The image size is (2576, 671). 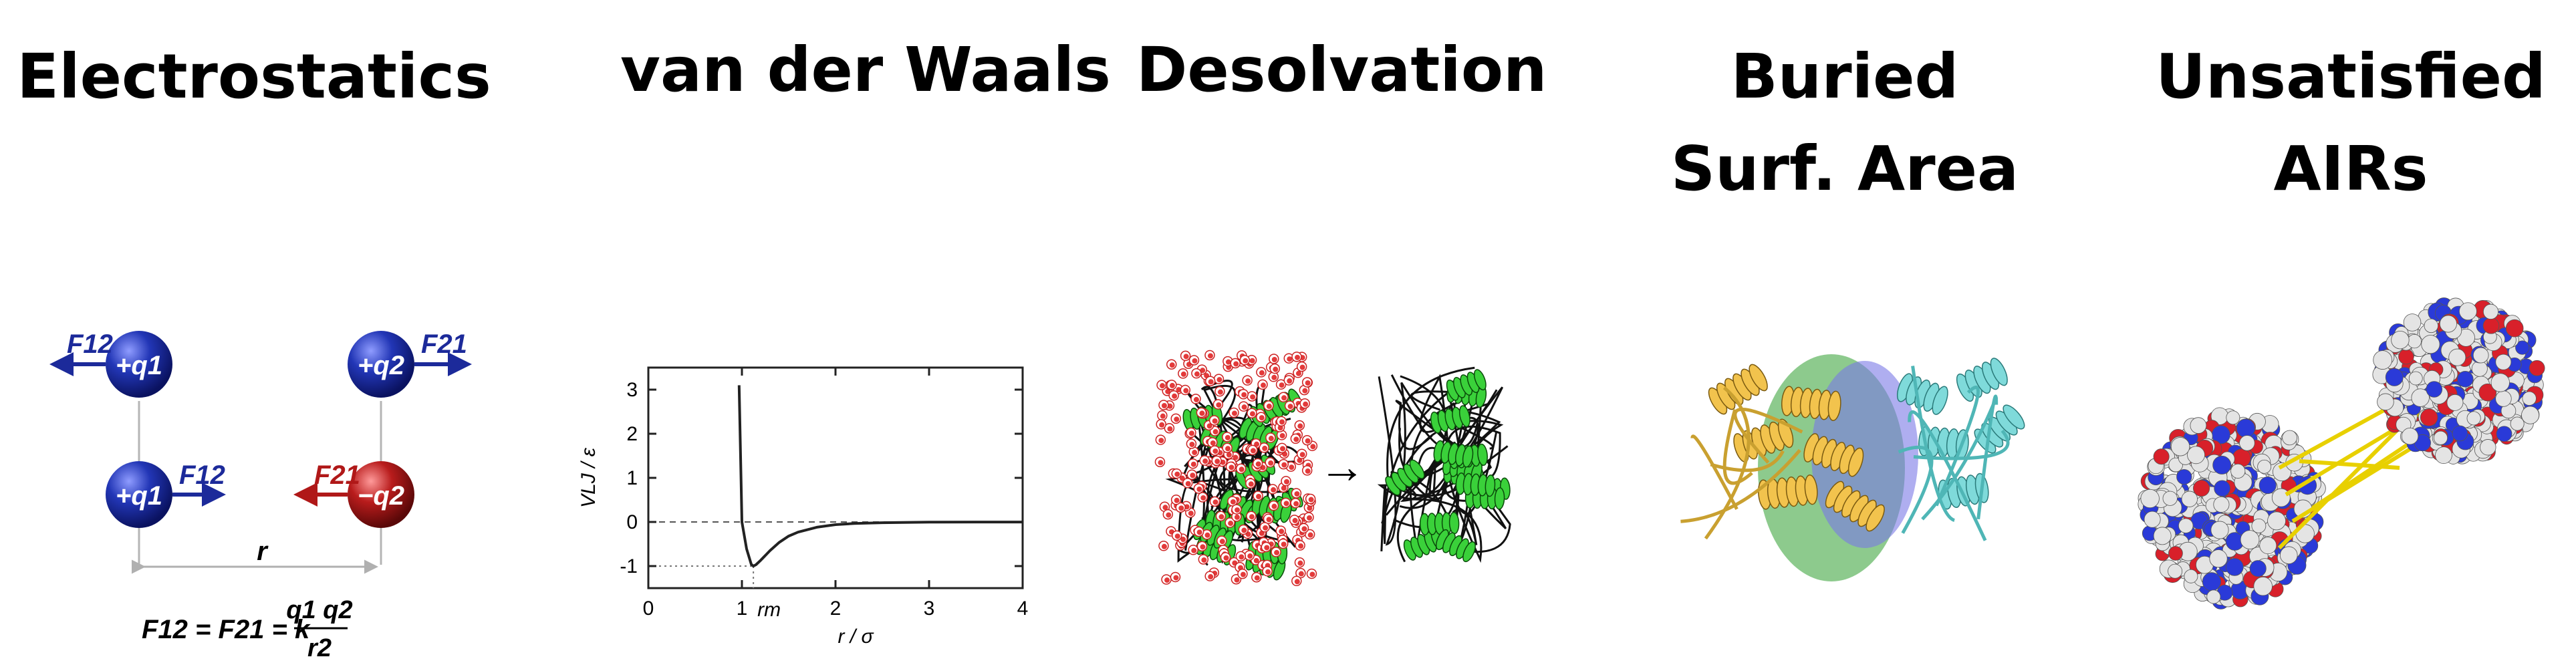 I want to click on coulomb-formula: F12 = F21 = k q1 q2 r2, so click(x=248, y=629).